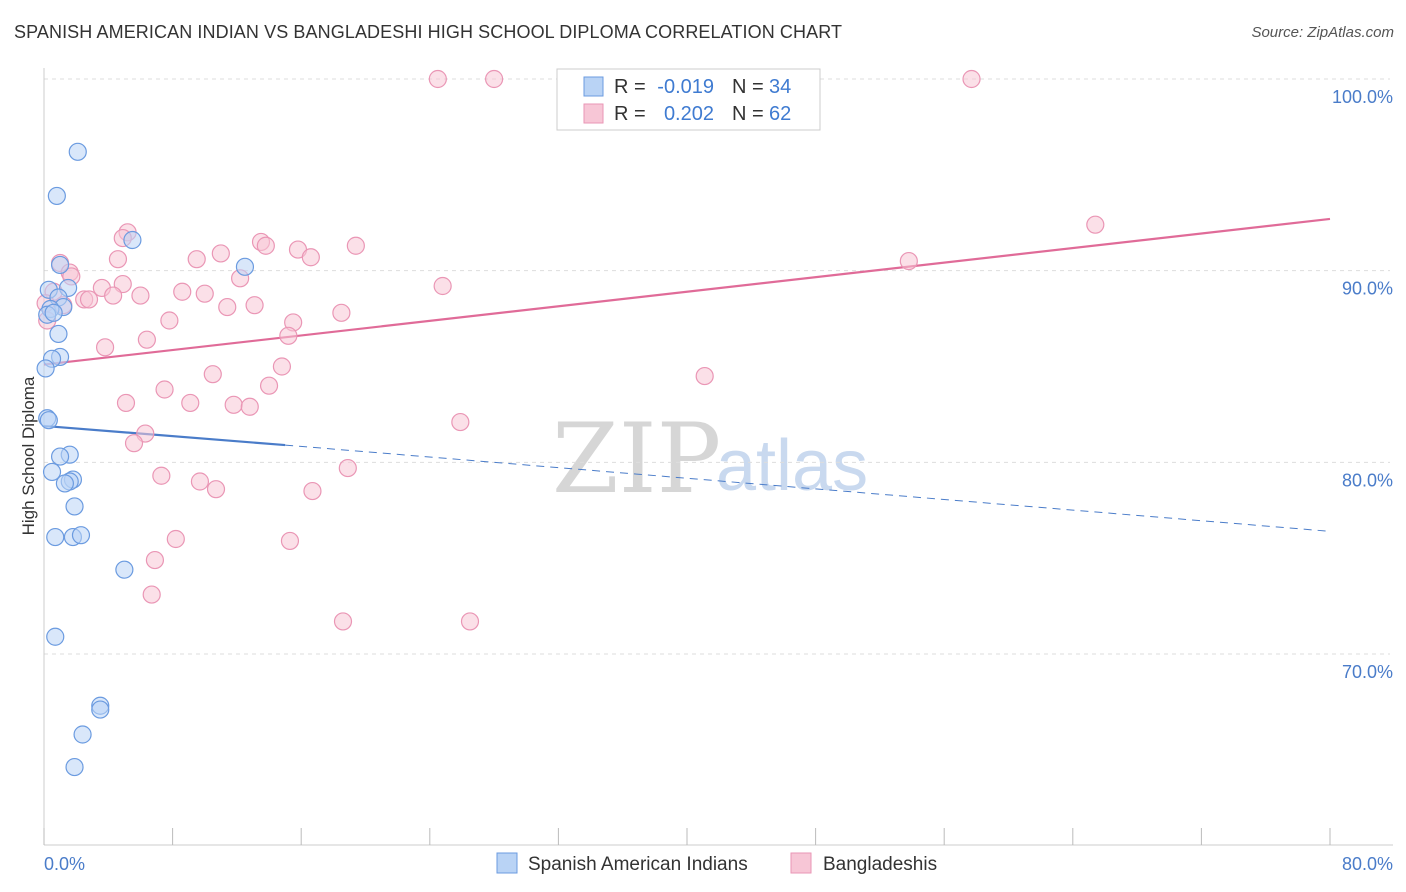  I want to click on legend-swatch-pink, so click(593, 113).